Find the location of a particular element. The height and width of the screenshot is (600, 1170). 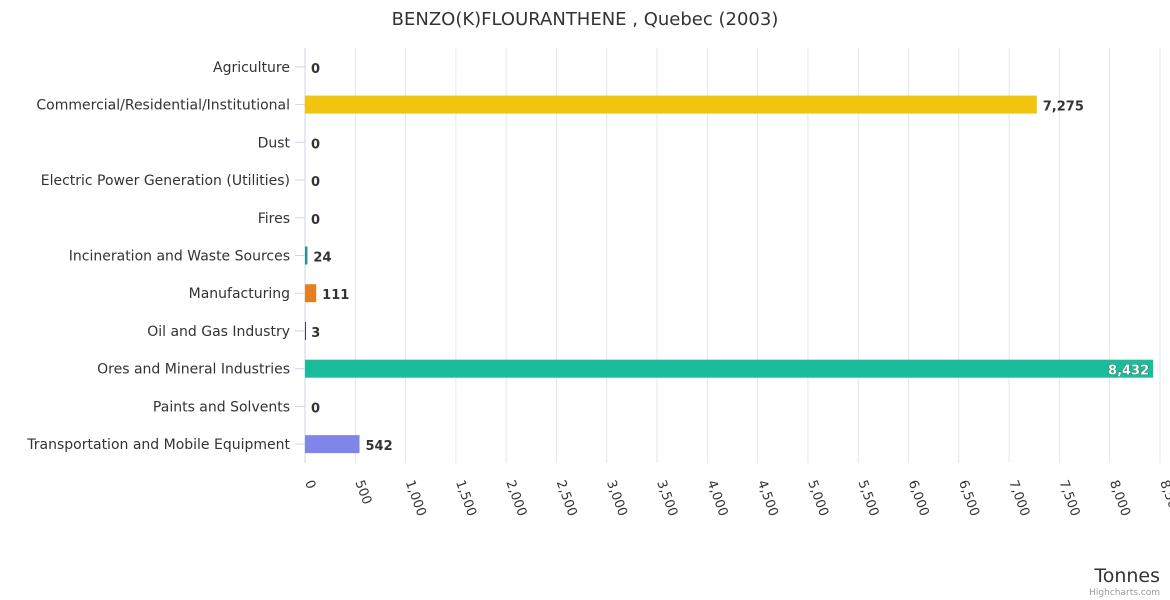

category-label: Transportation and Mobile Equipment is located at coordinates (158, 445).